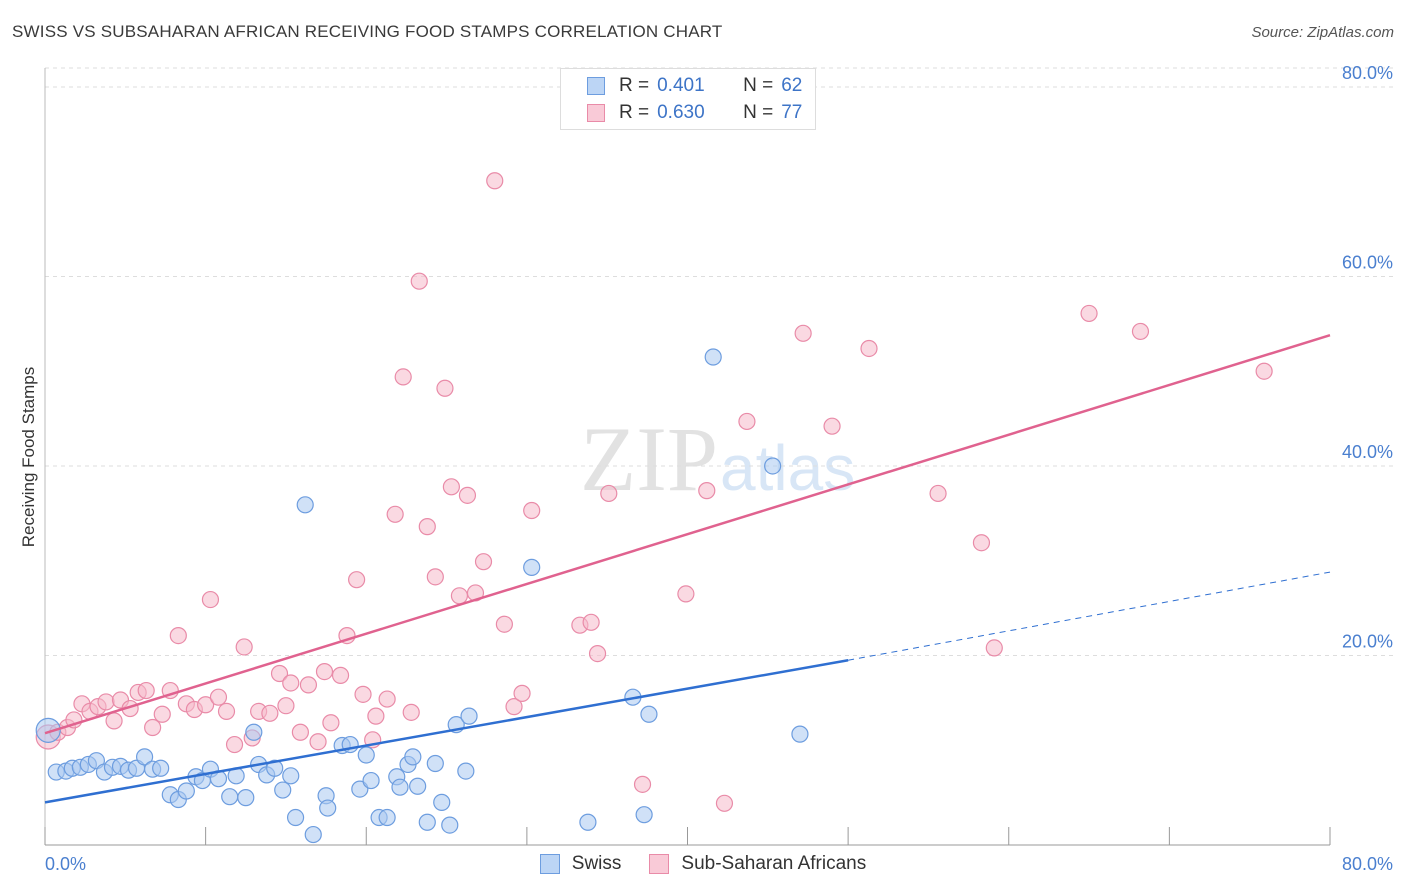  What do you see at coordinates (792, 112) in the screenshot?
I see `ssa-n-value: 77` at bounding box center [792, 112].